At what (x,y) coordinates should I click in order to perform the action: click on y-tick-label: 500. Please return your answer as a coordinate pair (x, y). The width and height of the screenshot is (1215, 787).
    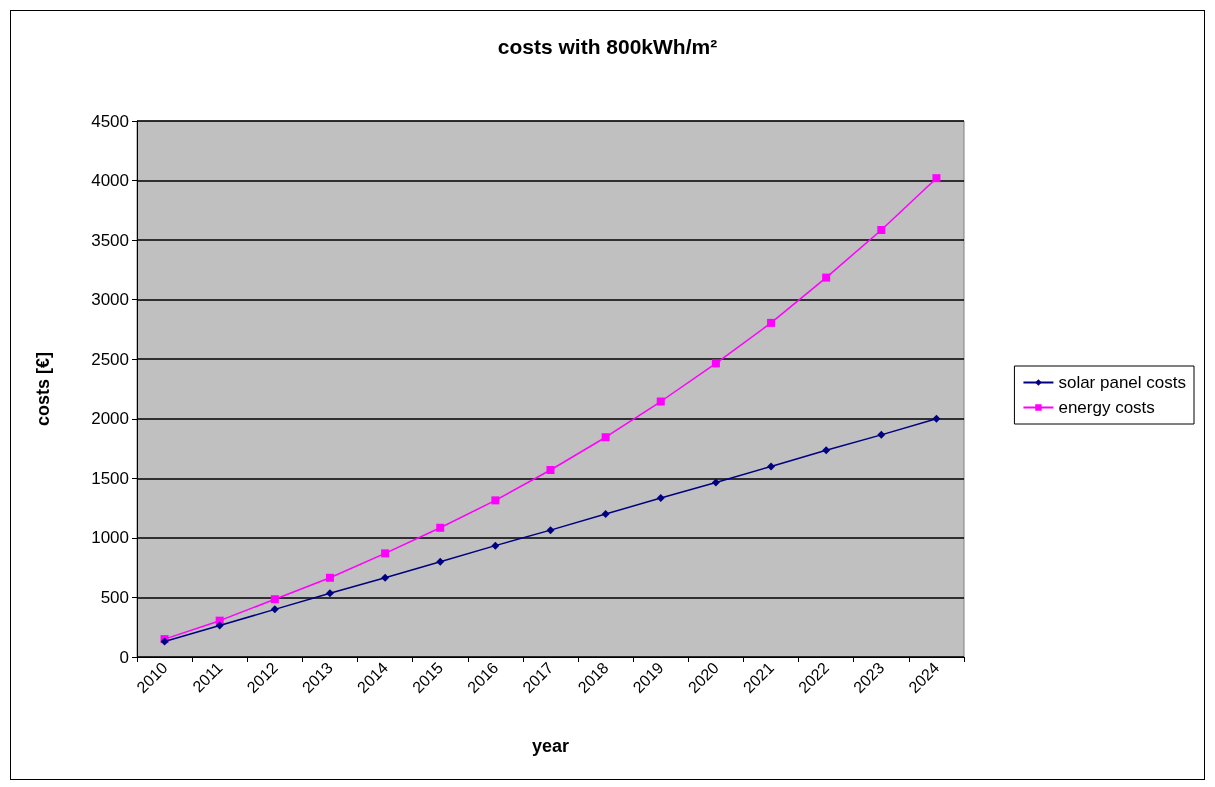
    Looking at the image, I should click on (114, 597).